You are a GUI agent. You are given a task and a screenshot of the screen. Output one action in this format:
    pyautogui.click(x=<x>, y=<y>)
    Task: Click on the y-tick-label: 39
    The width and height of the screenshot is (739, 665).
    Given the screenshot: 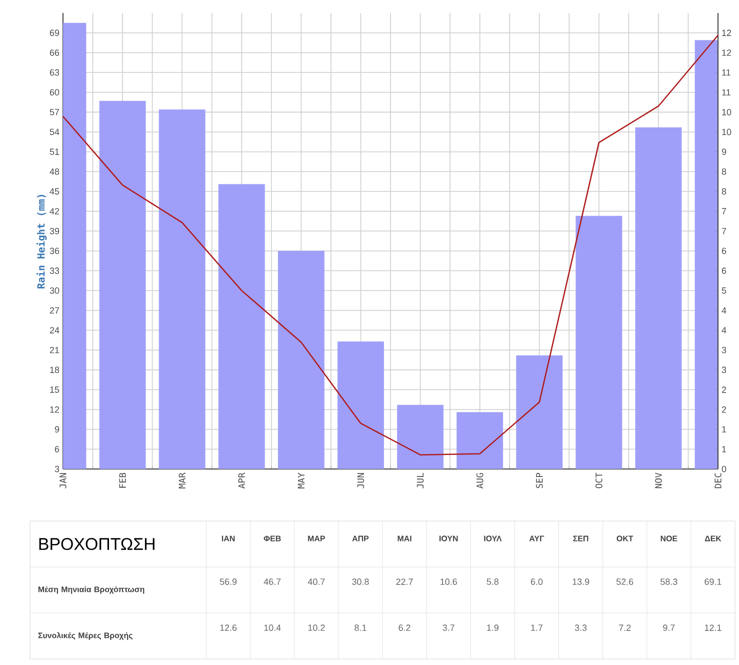 What is the action you would take?
    pyautogui.click(x=55, y=231)
    